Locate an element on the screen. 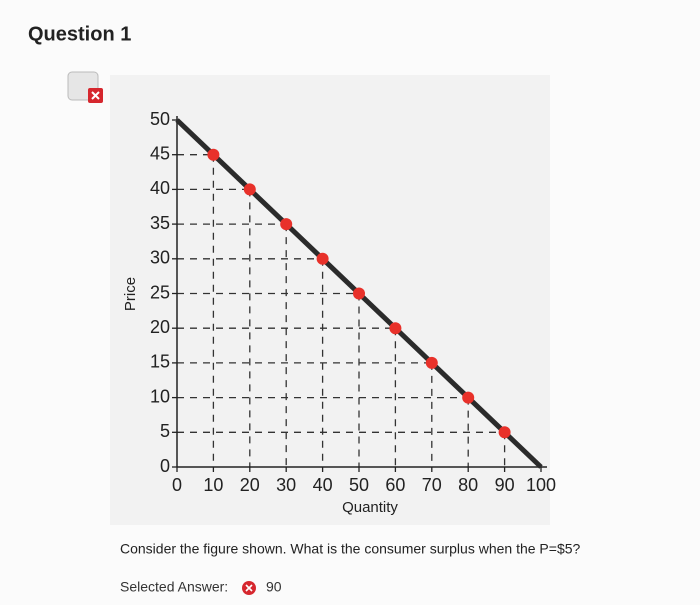  y-tick-label: 40 is located at coordinates (160, 188).